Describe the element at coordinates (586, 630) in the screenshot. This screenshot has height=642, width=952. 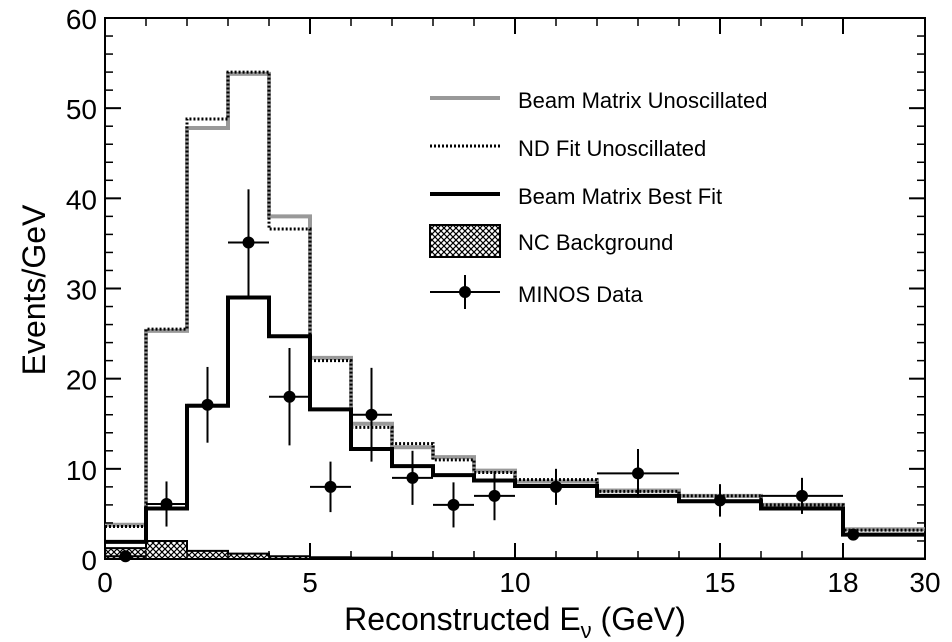
I see `x-axis-label-subscript: ν` at that location.